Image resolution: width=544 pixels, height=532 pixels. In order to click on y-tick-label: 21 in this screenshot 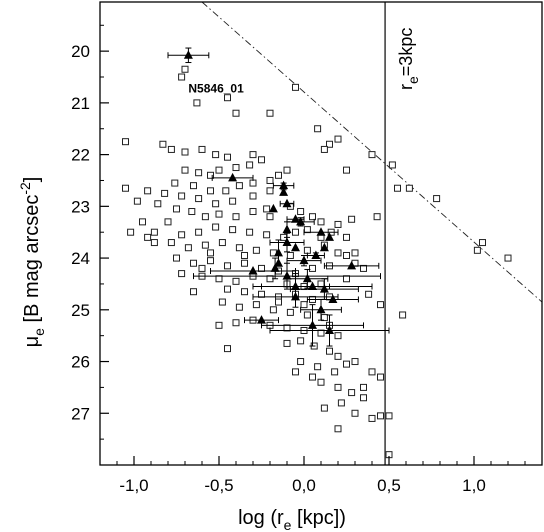, I will do `click(80, 103)`.